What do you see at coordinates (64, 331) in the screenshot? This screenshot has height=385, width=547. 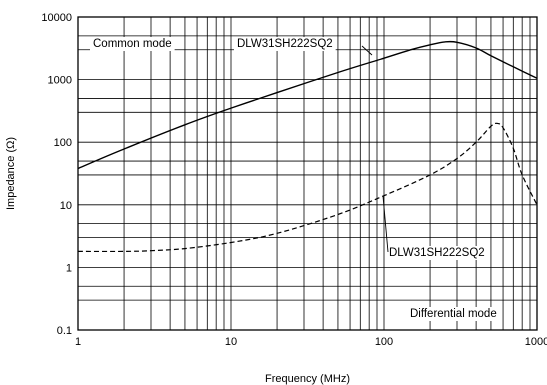 I see `y-tick-label: 0.1` at bounding box center [64, 331].